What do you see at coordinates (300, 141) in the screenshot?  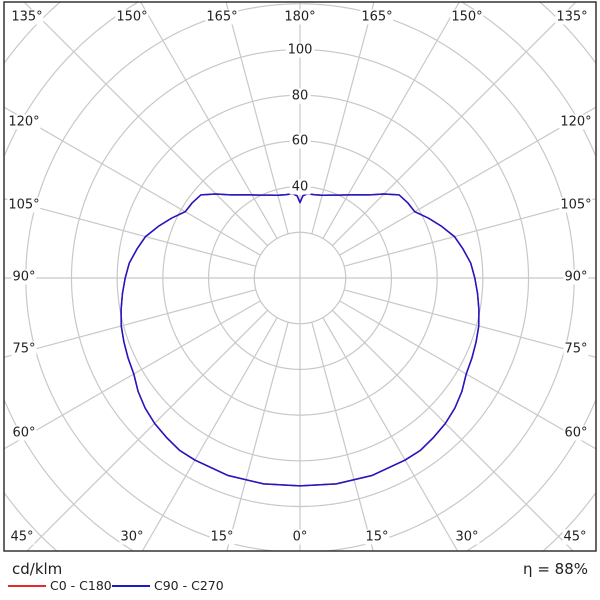 I see `radial-tick-label: 60` at bounding box center [300, 141].